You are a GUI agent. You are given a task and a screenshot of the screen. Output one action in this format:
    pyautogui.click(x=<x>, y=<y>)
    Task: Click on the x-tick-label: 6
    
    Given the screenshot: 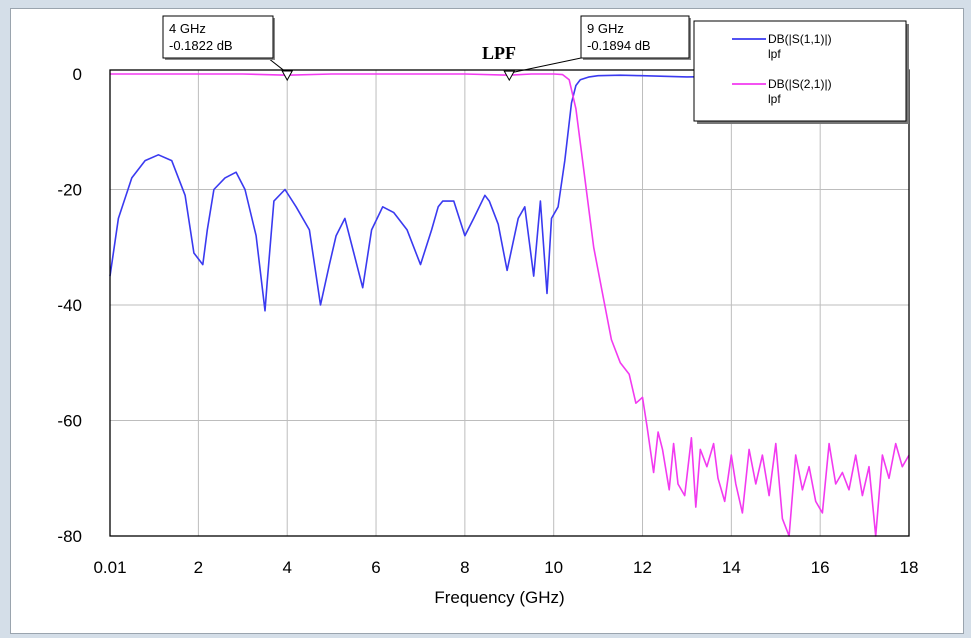 What is the action you would take?
    pyautogui.click(x=375, y=567)
    